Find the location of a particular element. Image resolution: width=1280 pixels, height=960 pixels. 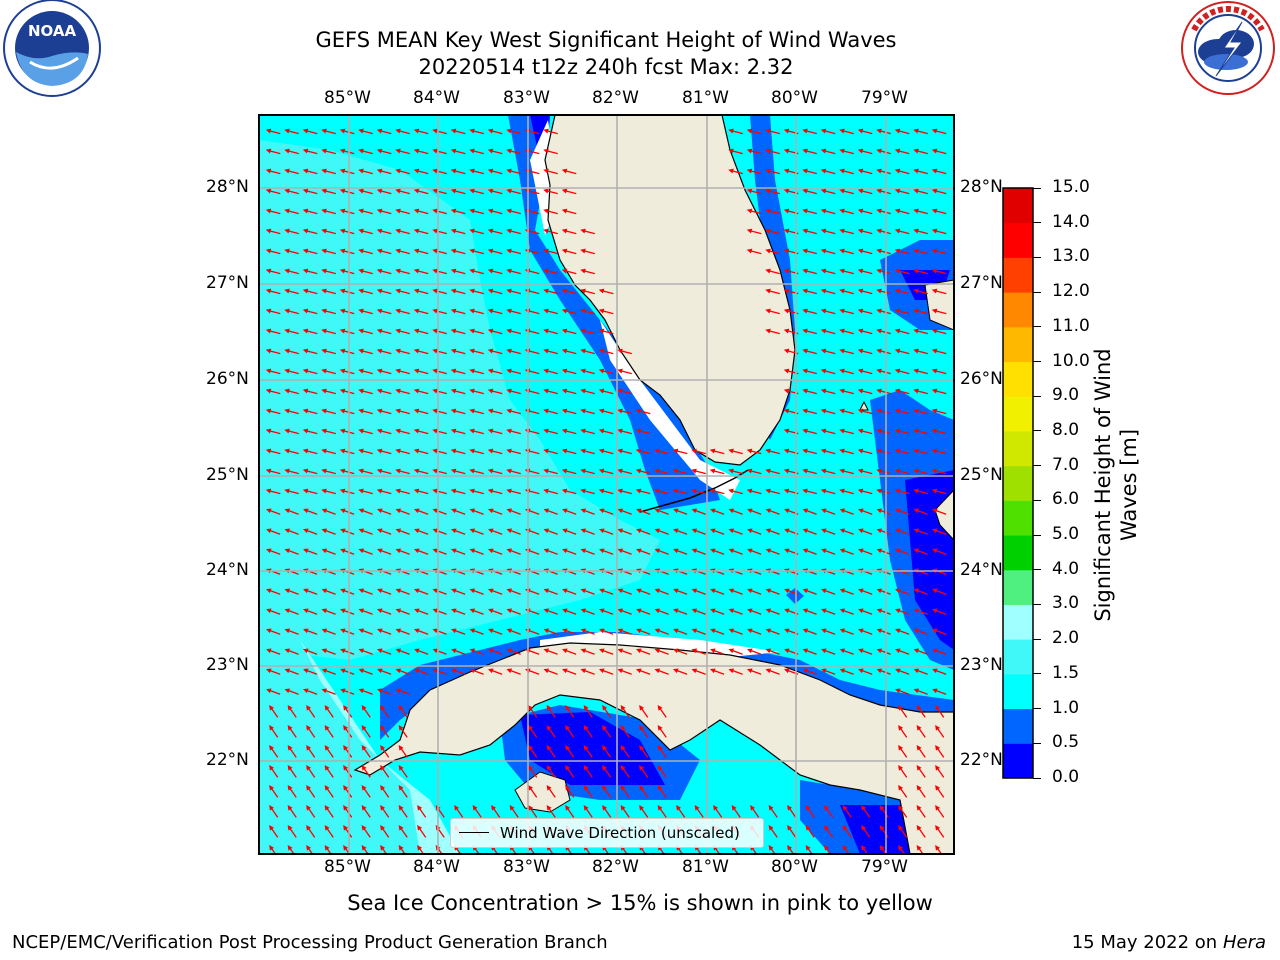

land-grand-bahama is located at coordinates (939, 305).